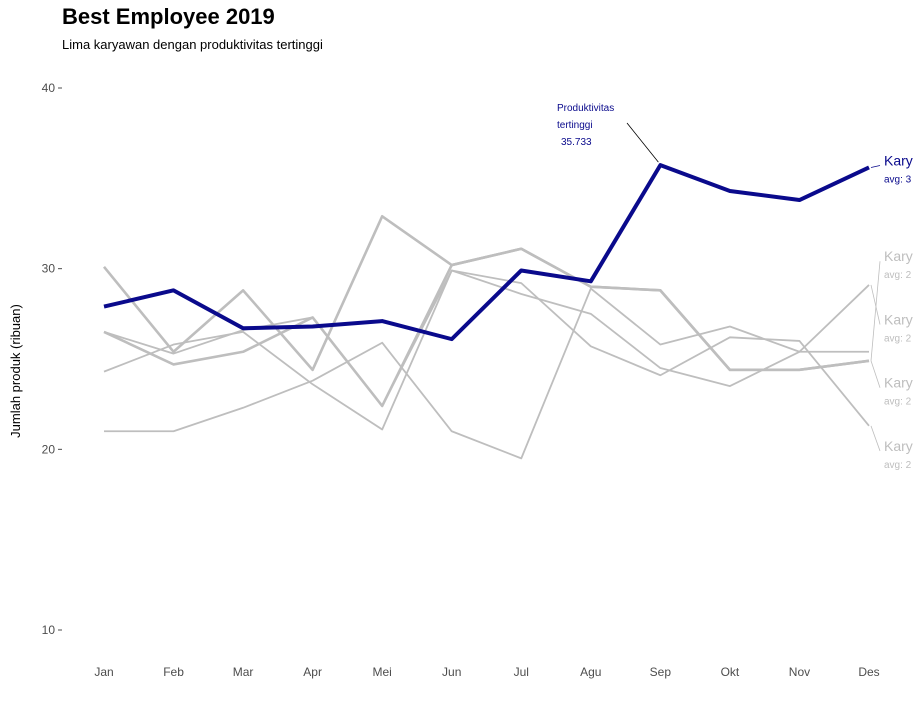 The image size is (920, 704). What do you see at coordinates (312, 672) in the screenshot?
I see `x-tick-label: Apr` at bounding box center [312, 672].